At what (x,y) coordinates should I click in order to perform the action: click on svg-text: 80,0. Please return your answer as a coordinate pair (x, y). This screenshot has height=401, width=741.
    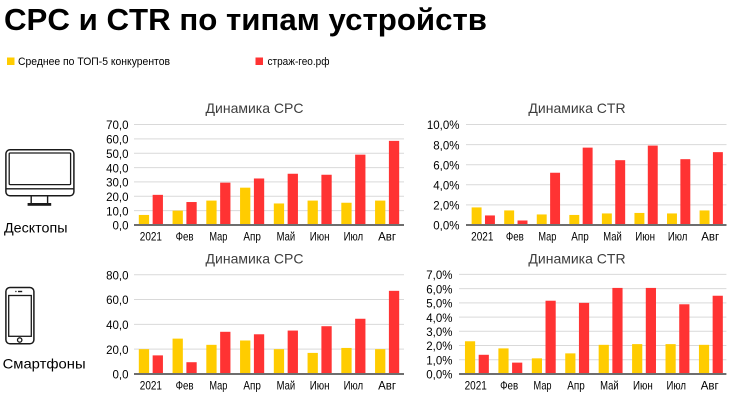
    Looking at the image, I should click on (117, 276).